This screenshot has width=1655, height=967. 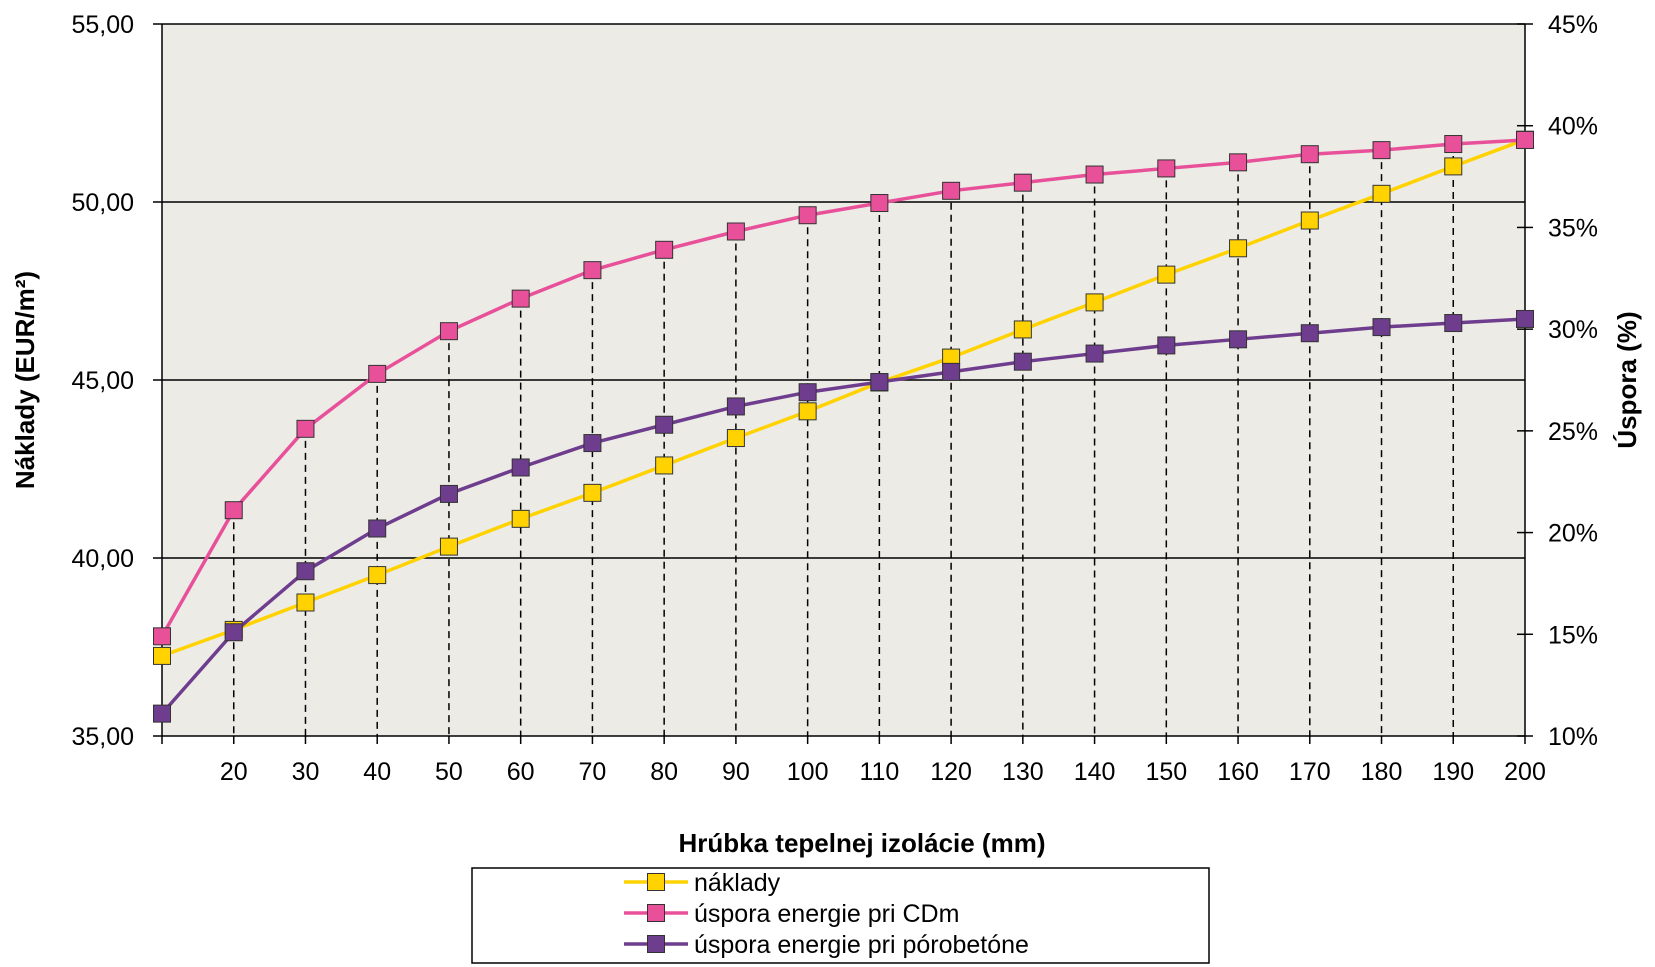 What do you see at coordinates (1627, 379) in the screenshot?
I see `y2-axis-title: Úspora (%)` at bounding box center [1627, 379].